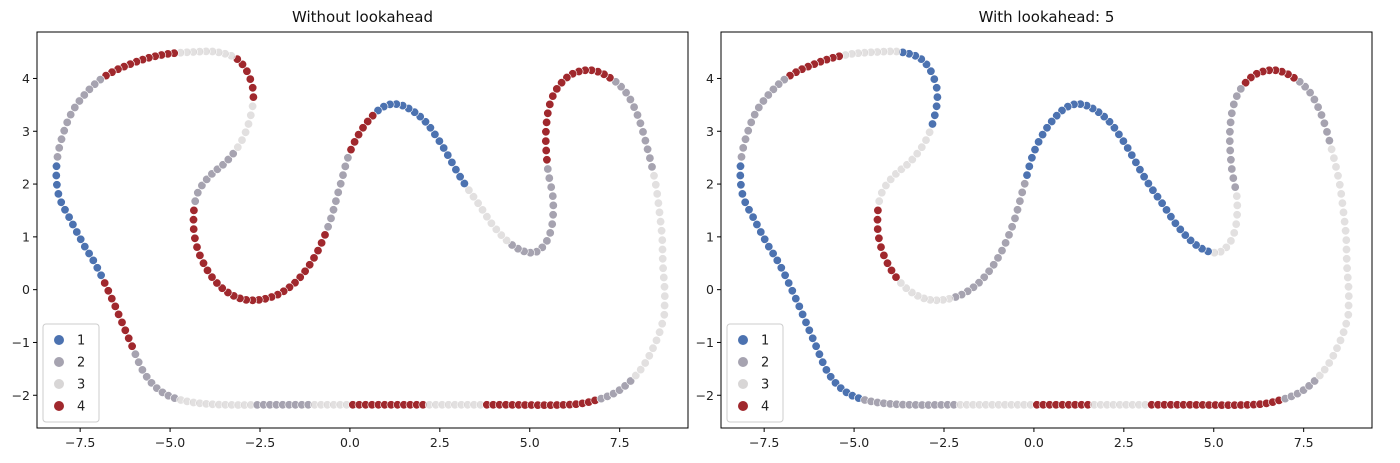 This screenshot has height=463, width=1400. I want to click on y-tick-label: −1, so click(705, 342).